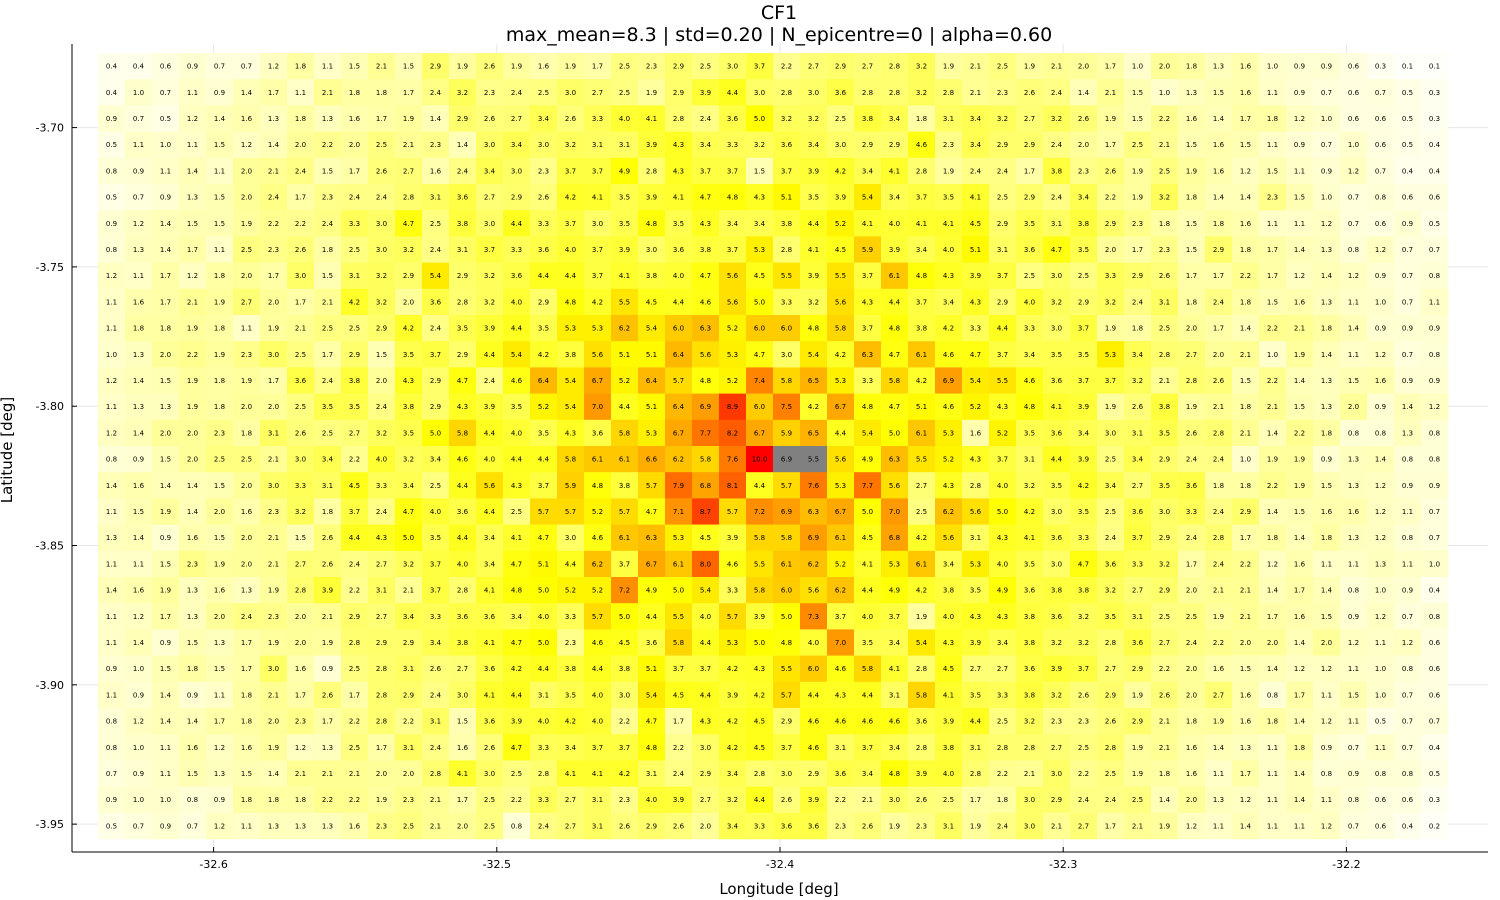  Describe the element at coordinates (1272, 145) in the screenshot. I see `cell-value: 1.1` at that location.